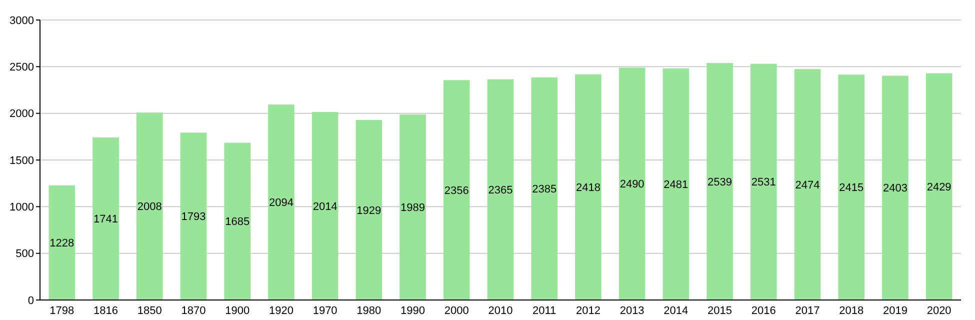 The image size is (975, 320). I want to click on data-label: 2014, so click(325, 206).